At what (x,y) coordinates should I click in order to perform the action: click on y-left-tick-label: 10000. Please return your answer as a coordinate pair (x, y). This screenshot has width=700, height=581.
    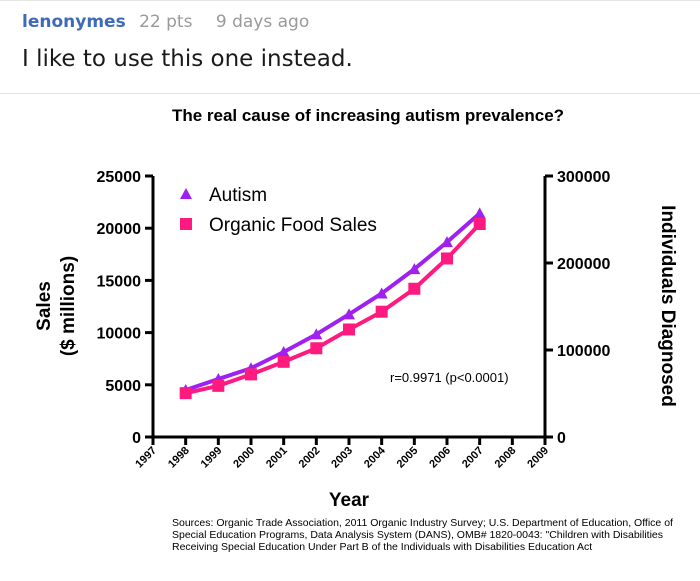
    Looking at the image, I should click on (119, 334).